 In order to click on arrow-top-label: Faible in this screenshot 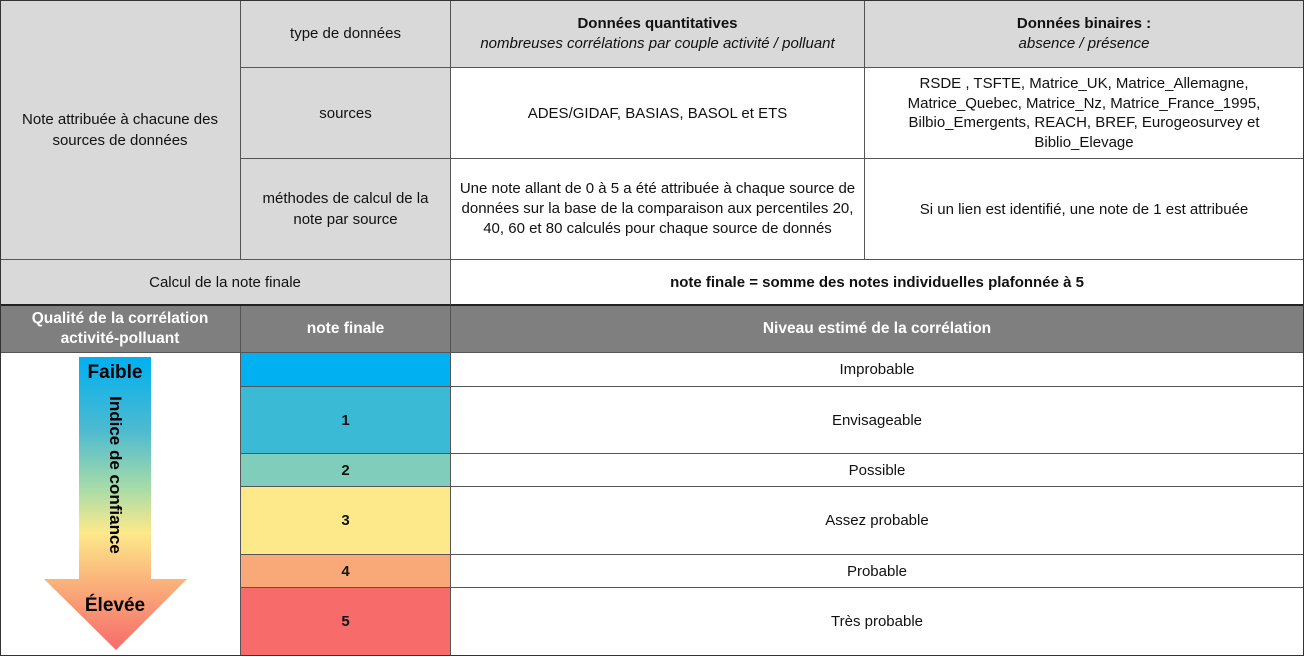, I will do `click(115, 372)`.